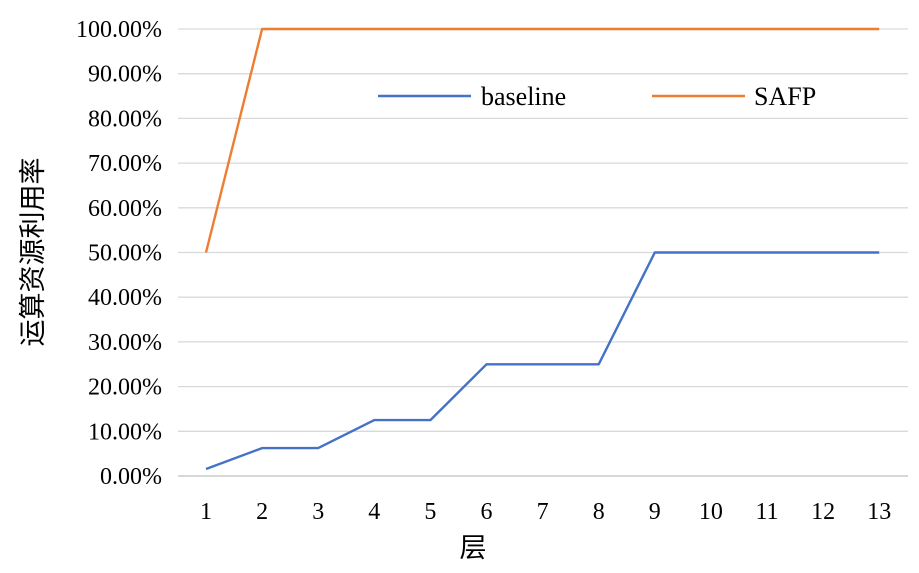 The image size is (919, 573). What do you see at coordinates (374, 512) in the screenshot?
I see `x-tick-label: 4` at bounding box center [374, 512].